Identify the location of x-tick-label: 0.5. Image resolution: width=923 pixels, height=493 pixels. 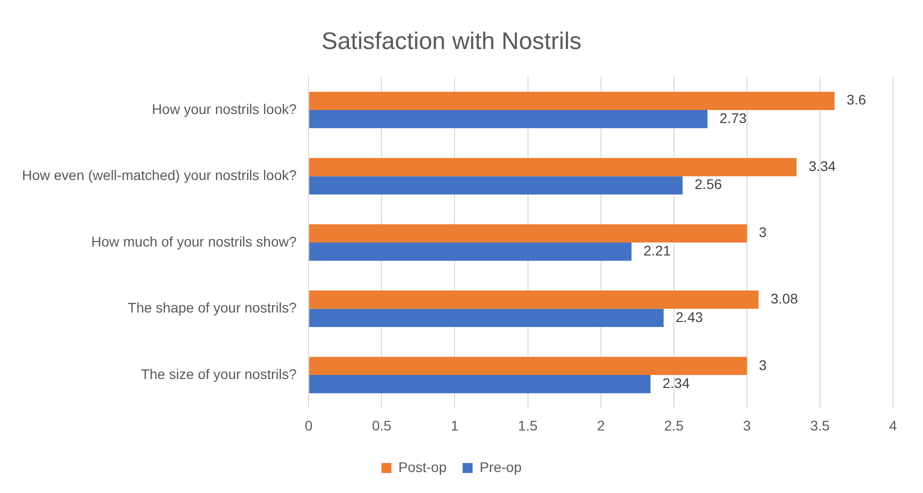
(382, 425).